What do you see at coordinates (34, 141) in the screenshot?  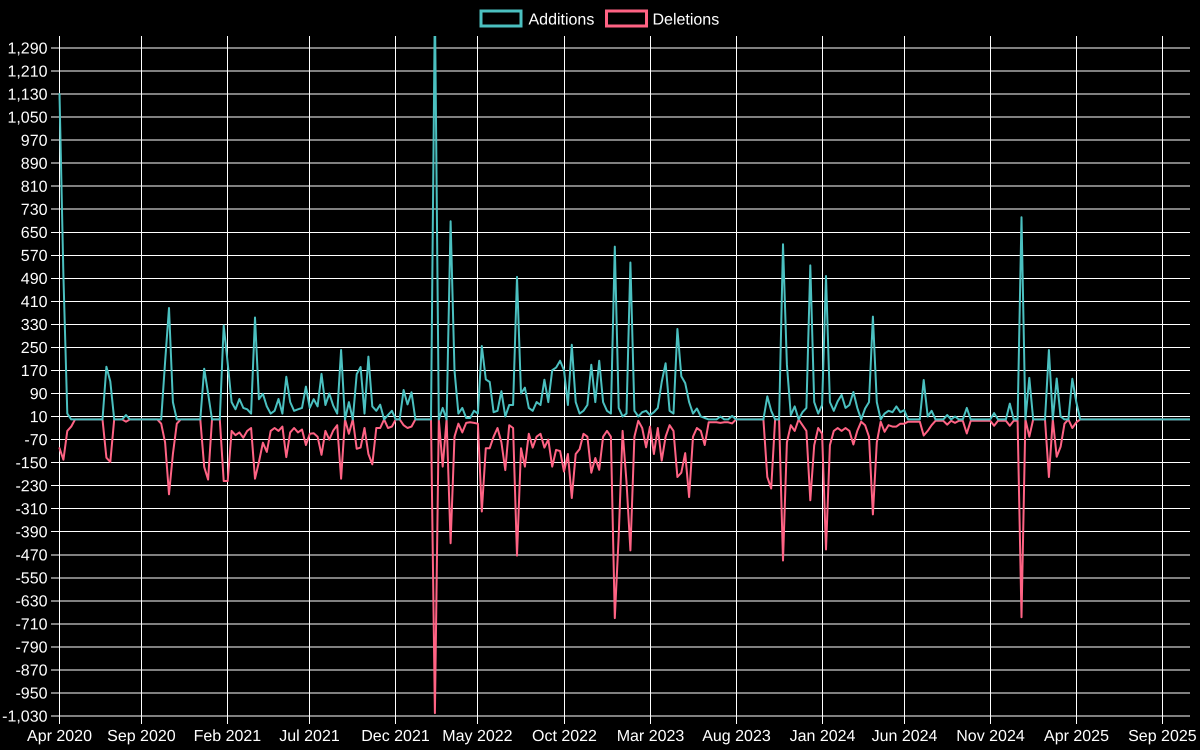 I see `svg-text: 970` at bounding box center [34, 141].